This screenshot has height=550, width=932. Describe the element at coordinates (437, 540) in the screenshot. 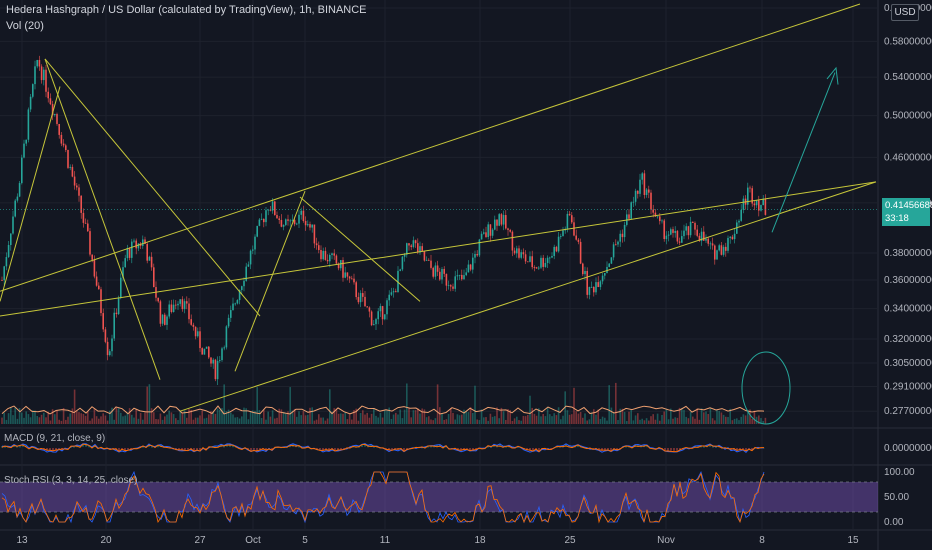

I see `time-axis: 13 20 27 Oct 5 11 18 25 Nov 8 15` at that location.